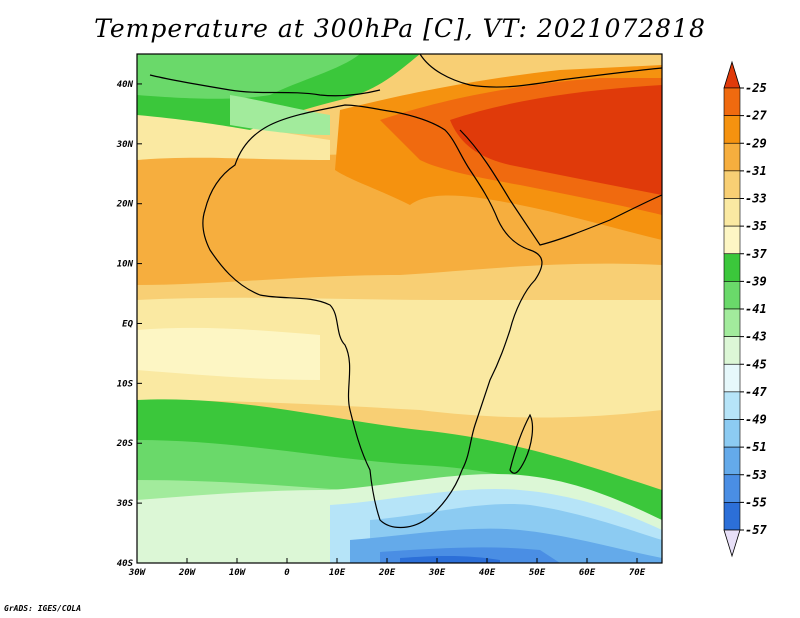  I want to click on colorbar-label: -27, so click(756, 116).